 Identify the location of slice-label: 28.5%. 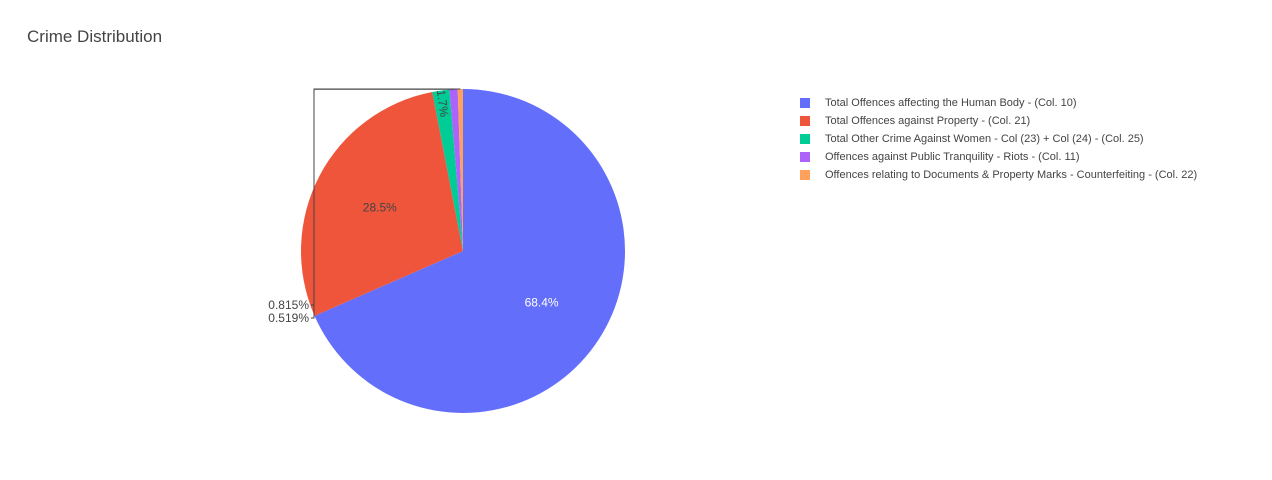
(380, 207).